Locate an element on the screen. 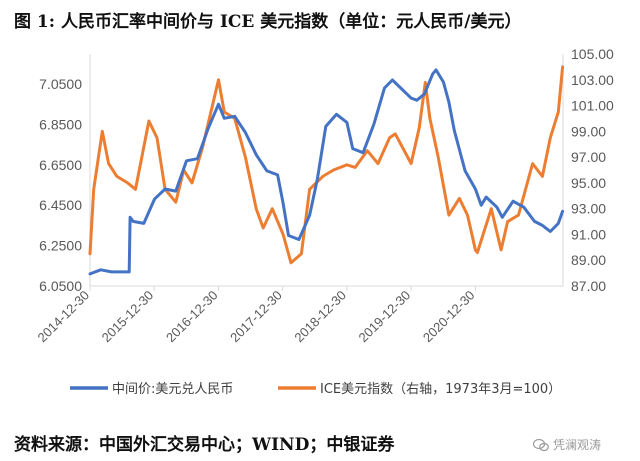 The image size is (640, 461). x-tick-label: 2019-12-30 is located at coordinates (385, 317).